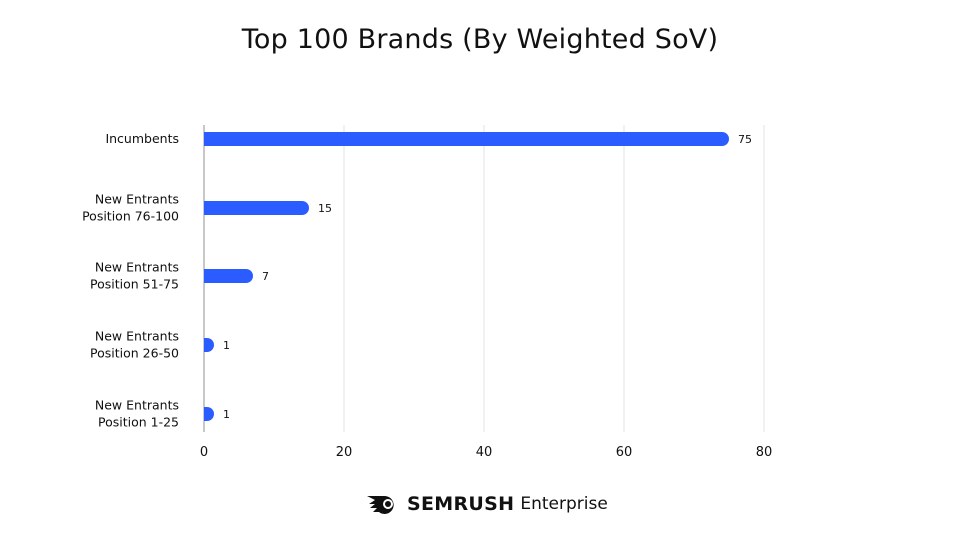  What do you see at coordinates (484, 452) in the screenshot?
I see `x-tick-label: 40` at bounding box center [484, 452].